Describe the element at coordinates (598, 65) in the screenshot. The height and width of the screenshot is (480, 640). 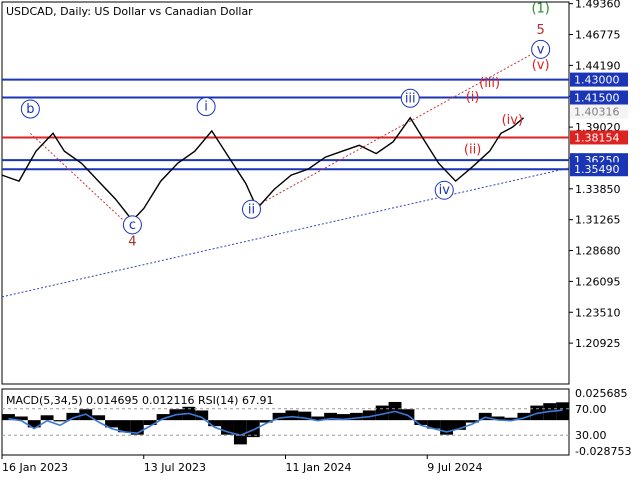
I see `y-tick-label: 1.44190` at that location.